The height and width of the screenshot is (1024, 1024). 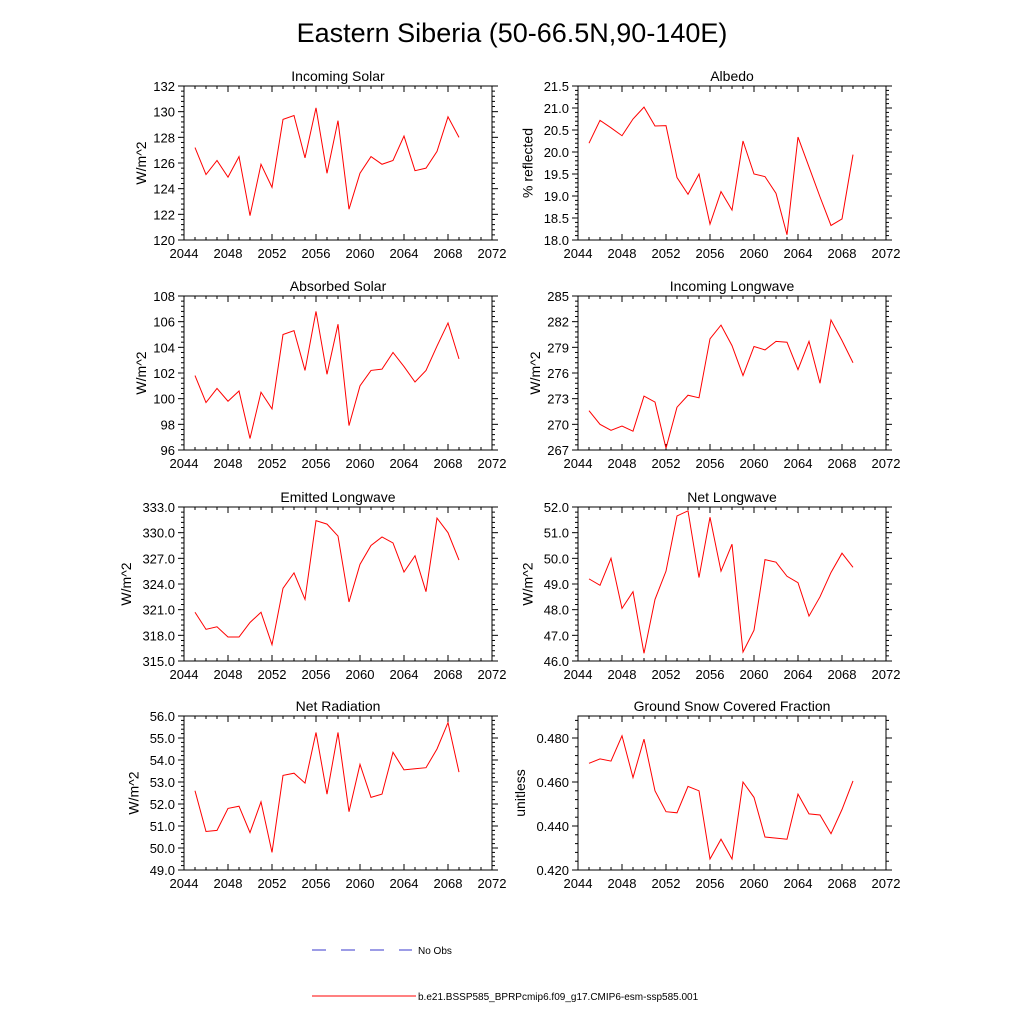 What do you see at coordinates (556, 86) in the screenshot?
I see `y-tick-label: 21.5` at bounding box center [556, 86].